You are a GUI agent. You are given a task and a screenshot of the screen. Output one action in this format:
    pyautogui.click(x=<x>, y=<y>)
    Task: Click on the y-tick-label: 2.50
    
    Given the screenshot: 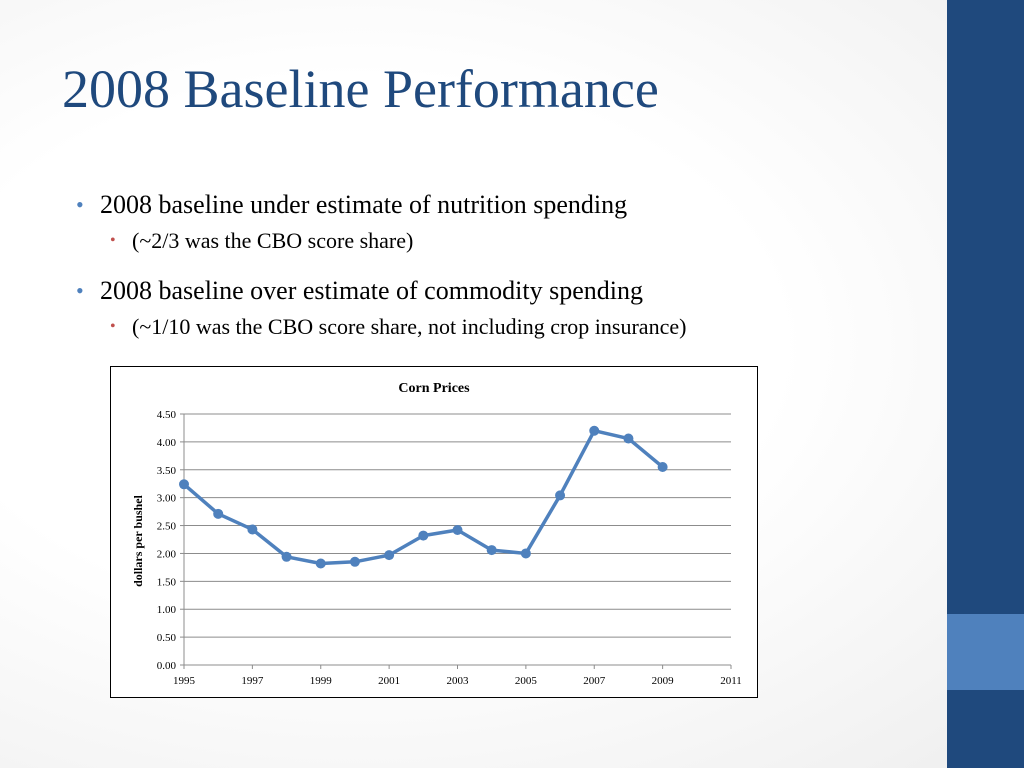 What is the action you would take?
    pyautogui.click(x=167, y=527)
    